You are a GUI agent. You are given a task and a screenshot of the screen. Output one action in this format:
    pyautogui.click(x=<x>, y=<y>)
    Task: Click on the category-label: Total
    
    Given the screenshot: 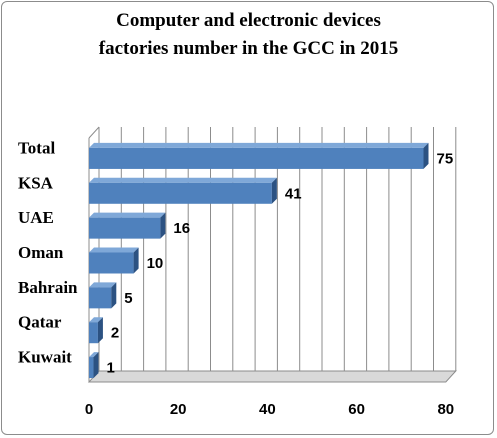 What is the action you would take?
    pyautogui.click(x=36, y=147)
    